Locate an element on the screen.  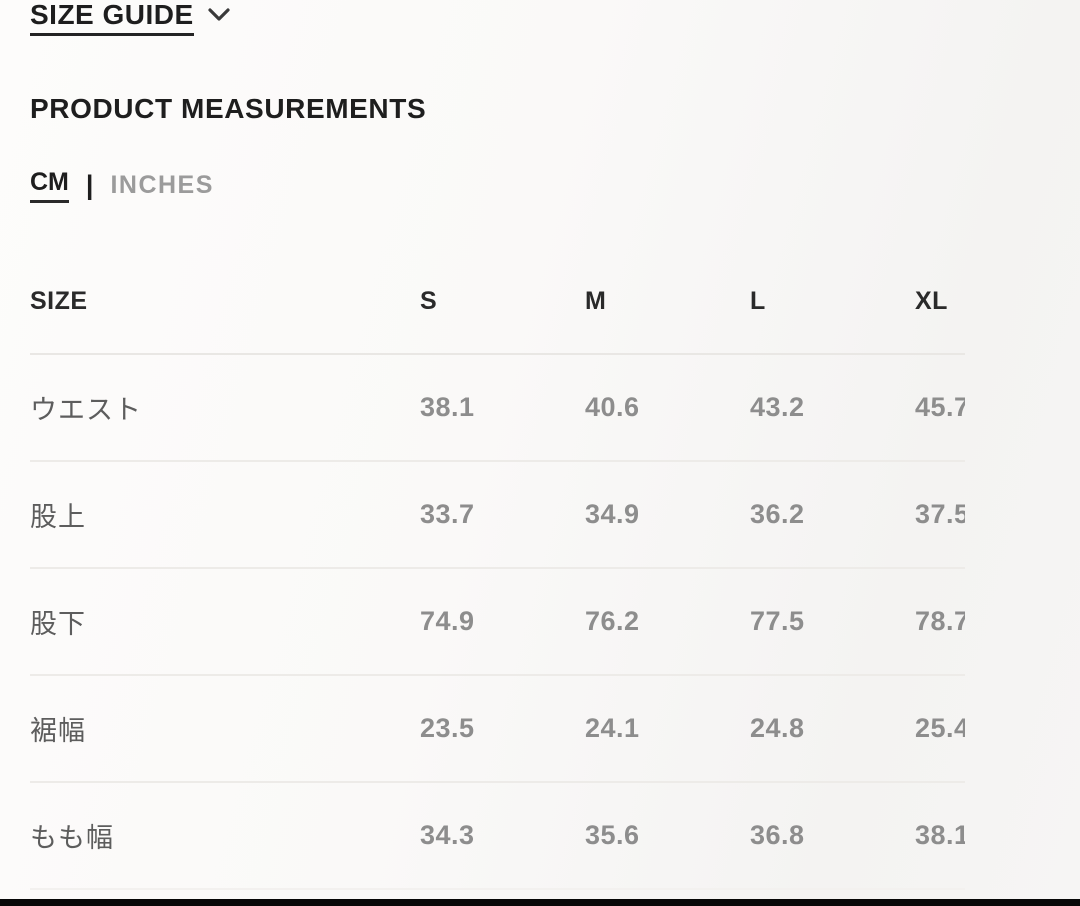
row-label: もも幅 is located at coordinates (72, 837).